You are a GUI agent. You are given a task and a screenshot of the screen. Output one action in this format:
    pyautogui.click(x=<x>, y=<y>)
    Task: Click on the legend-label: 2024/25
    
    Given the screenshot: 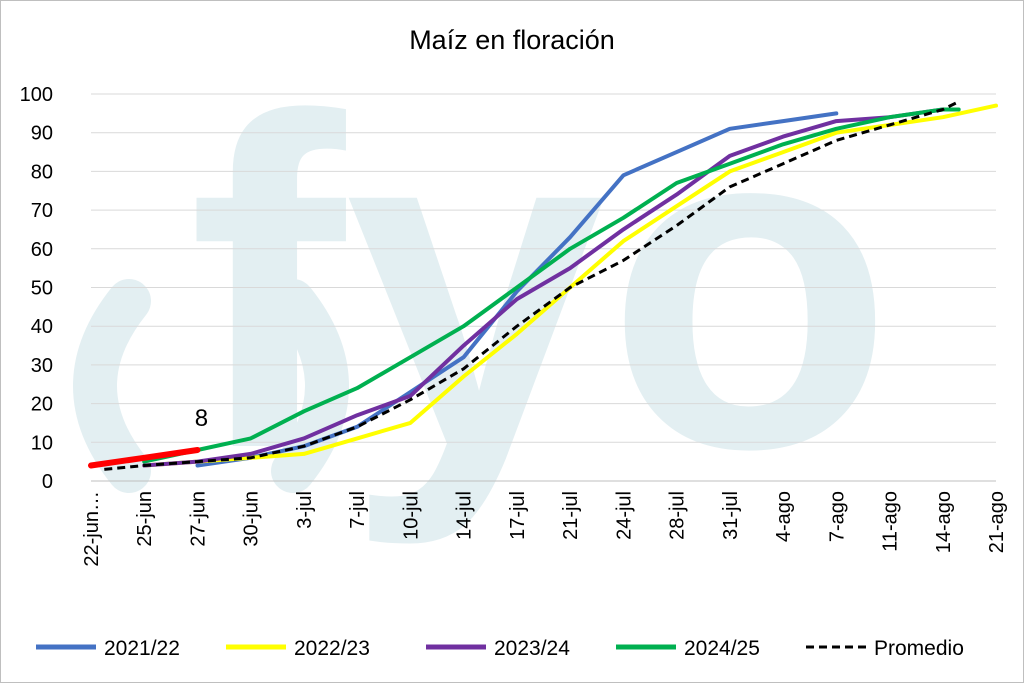 What is the action you would take?
    pyautogui.click(x=722, y=648)
    